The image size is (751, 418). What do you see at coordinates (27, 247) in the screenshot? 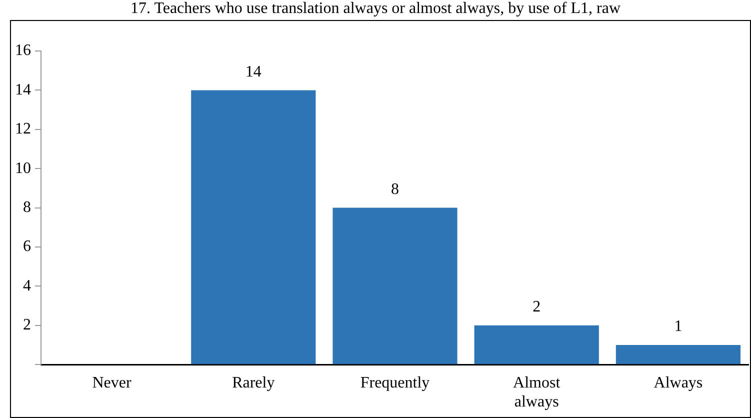
I see `y-tick-label: 6` at bounding box center [27, 247].